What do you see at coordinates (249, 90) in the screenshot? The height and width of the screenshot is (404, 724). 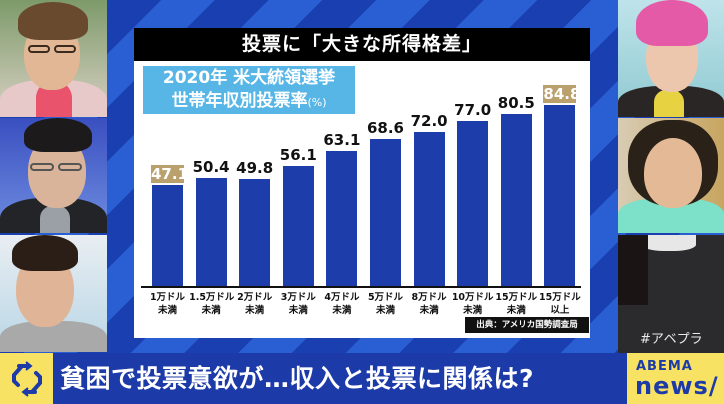 I see `chart-subtitle: 2020年 米大統領選挙 世帯年収別投票率(%)` at bounding box center [249, 90].